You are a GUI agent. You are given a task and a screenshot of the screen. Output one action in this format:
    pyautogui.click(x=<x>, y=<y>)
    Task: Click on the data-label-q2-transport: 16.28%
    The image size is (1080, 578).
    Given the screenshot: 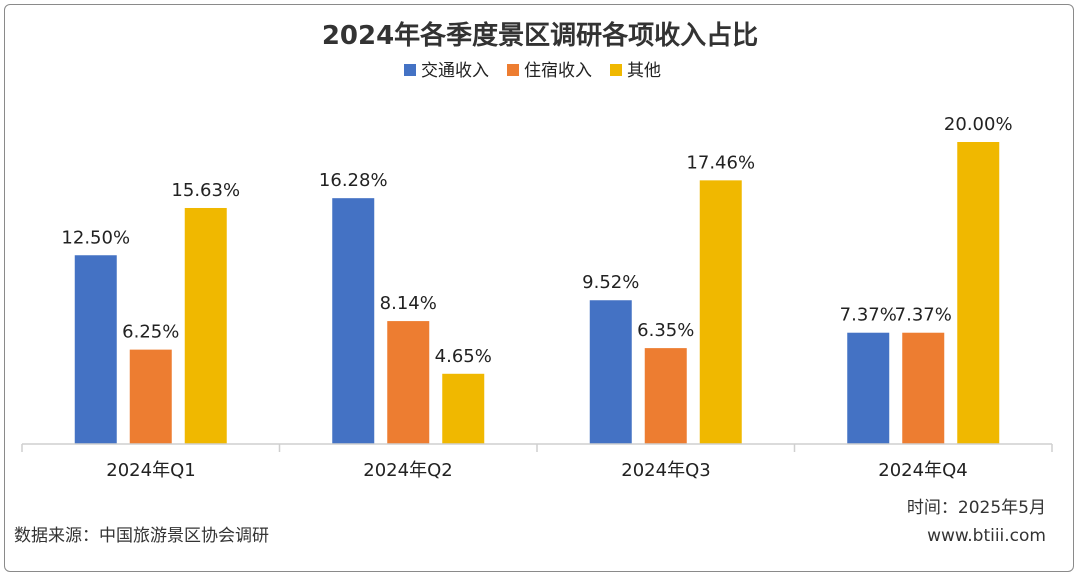 What is the action you would take?
    pyautogui.click(x=353, y=180)
    